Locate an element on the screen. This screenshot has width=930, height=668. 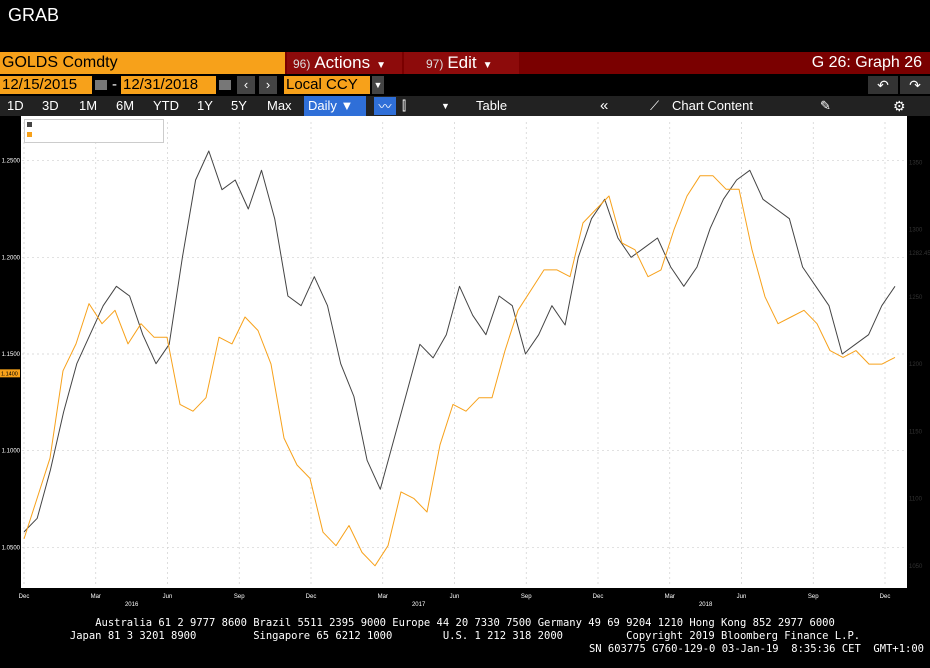
right-axis-tick: 1250 is located at coordinates (916, 298).